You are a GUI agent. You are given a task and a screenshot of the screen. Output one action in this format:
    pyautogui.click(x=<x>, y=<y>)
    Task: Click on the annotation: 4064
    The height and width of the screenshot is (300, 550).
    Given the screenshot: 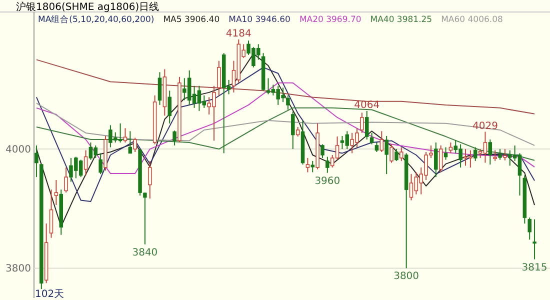 What is the action you would take?
    pyautogui.click(x=367, y=105)
    